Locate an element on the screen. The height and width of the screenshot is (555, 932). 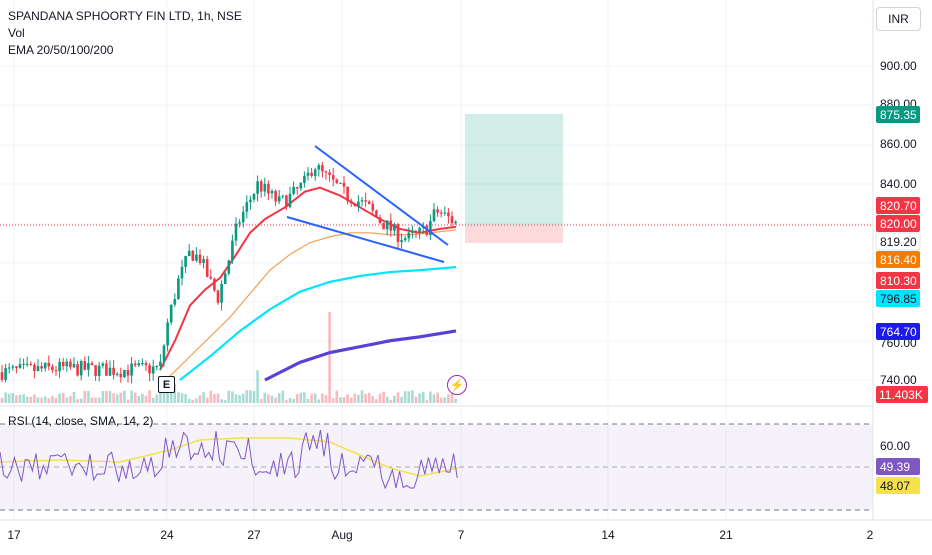
long-target-zone is located at coordinates (514, 169).